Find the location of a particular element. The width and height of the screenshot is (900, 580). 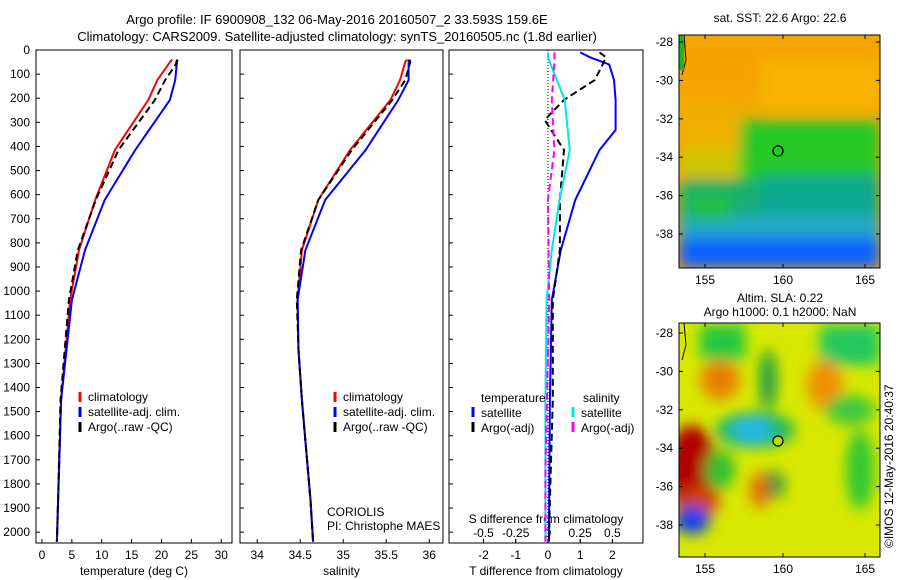

y-tick-label: 800 is located at coordinates (20, 243).